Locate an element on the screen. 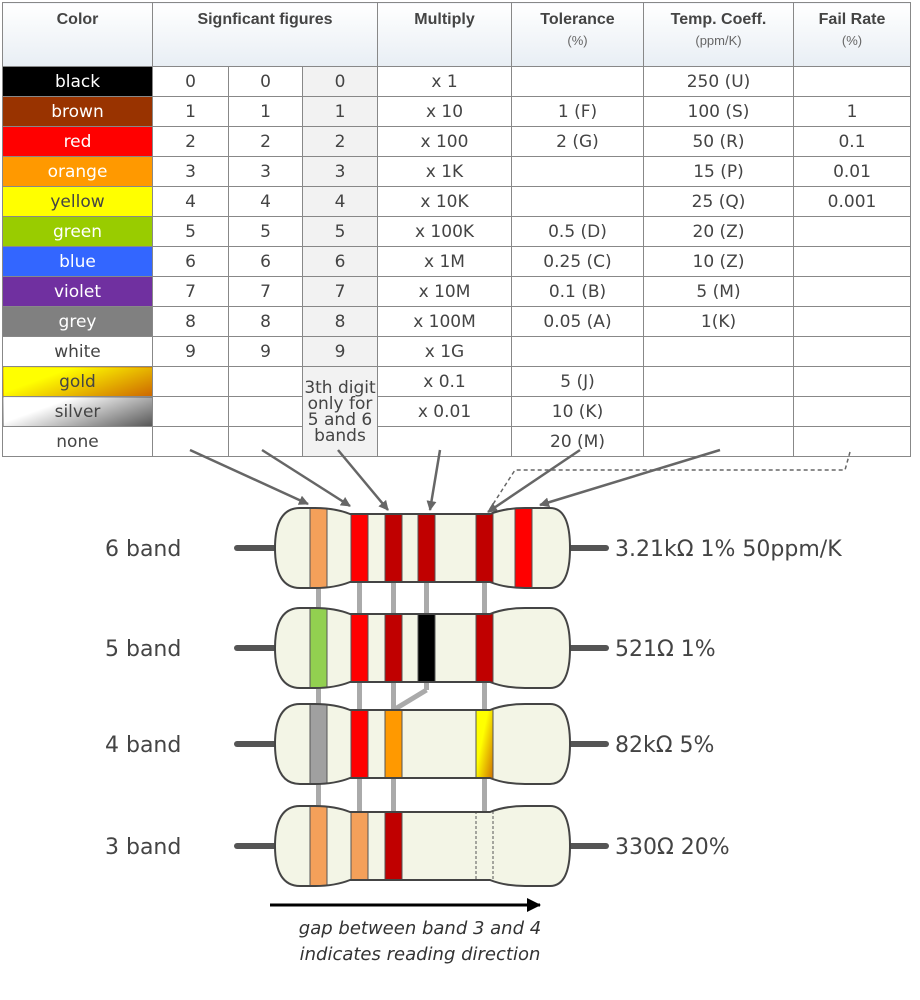 Image resolution: width=920 pixels, height=1000 pixels. tolerance: 5 (J) is located at coordinates (577, 381).